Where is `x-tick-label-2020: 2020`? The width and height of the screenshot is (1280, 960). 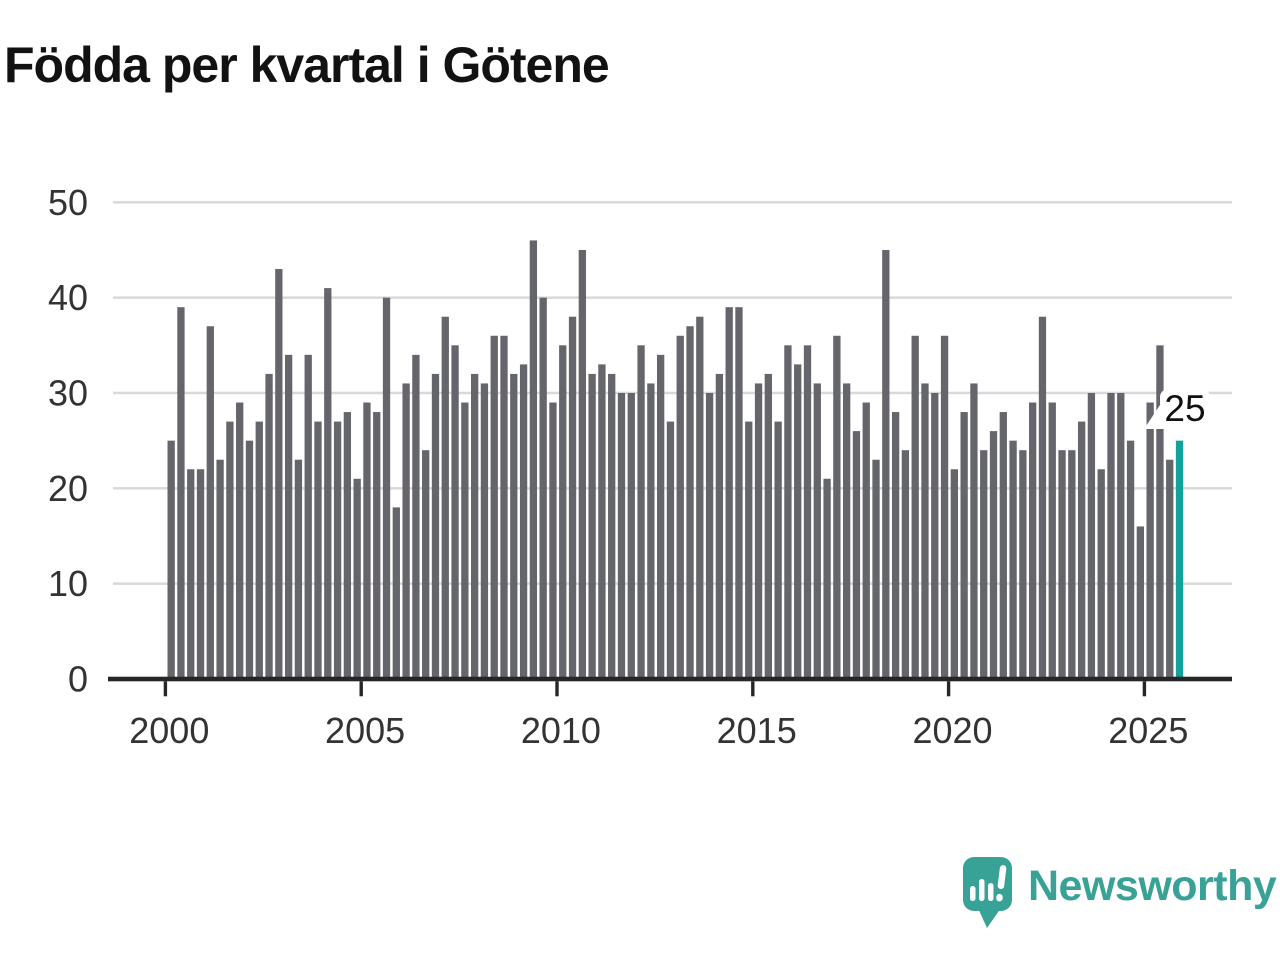 x-tick-label-2020: 2020 is located at coordinates (952, 730).